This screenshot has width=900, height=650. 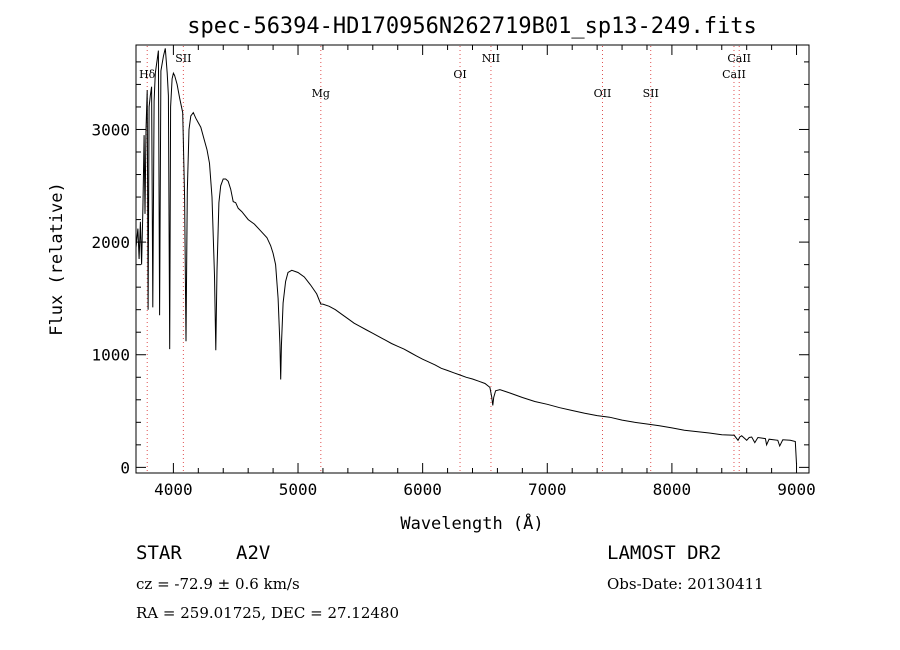 What do you see at coordinates (159, 553) in the screenshot?
I see `object-type: STAR` at bounding box center [159, 553].